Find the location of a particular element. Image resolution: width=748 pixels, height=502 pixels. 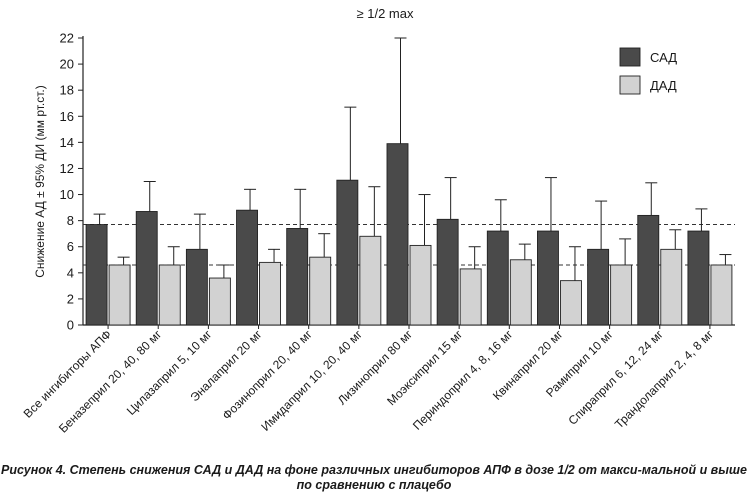

y-tick-label: 20 is located at coordinates (67, 64).